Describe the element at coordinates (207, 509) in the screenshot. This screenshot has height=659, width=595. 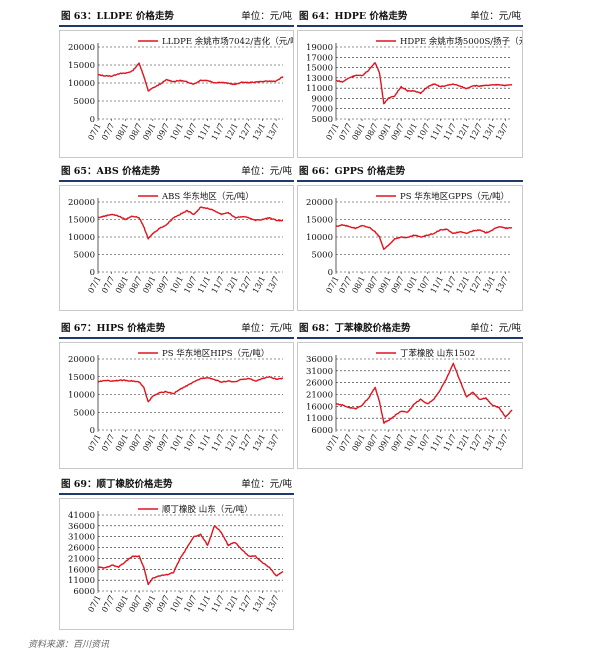
I see `legend-label: 顺丁橡胶 山东（元/吨）` at that location.